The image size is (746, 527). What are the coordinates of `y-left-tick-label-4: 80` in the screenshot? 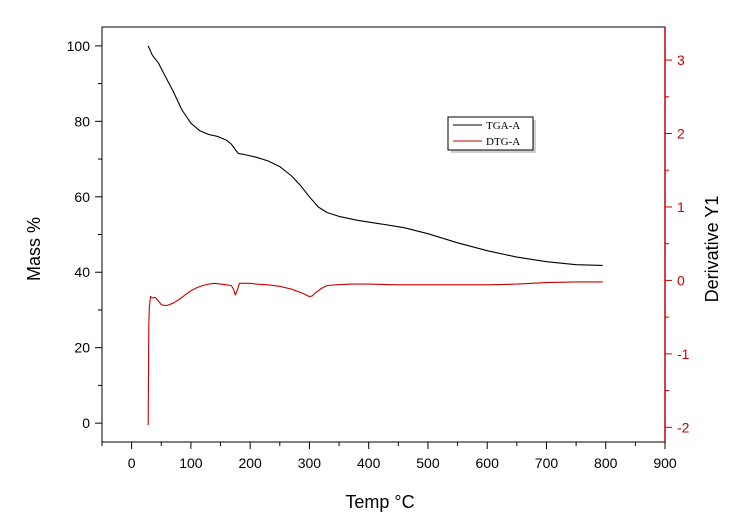 It's located at (82, 121).